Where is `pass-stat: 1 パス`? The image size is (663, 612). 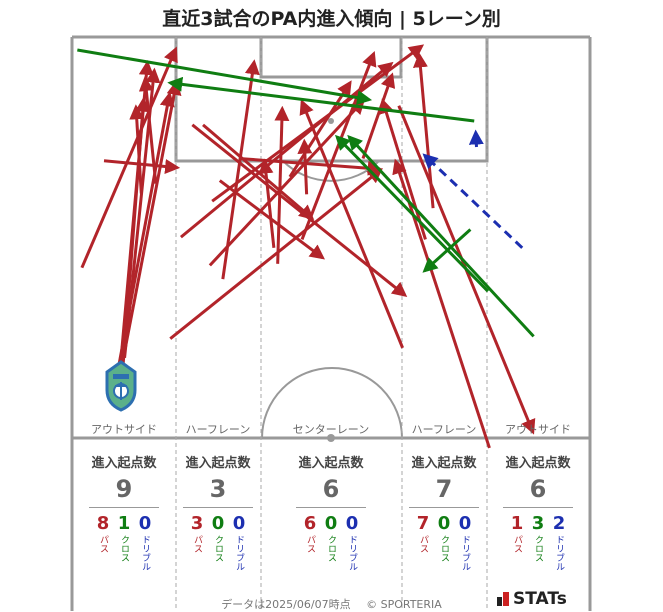
pass-stat: 1 パス is located at coordinates (517, 542).